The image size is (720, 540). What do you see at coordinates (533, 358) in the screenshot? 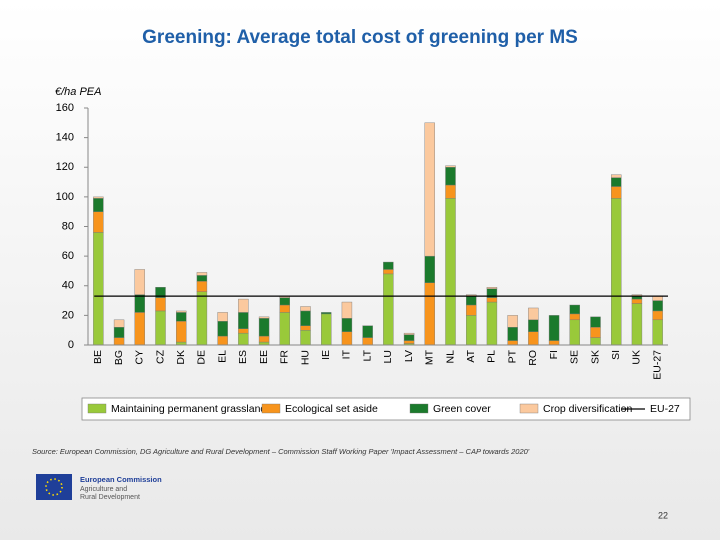
I see `x-tick-label: RO` at bounding box center [533, 358].